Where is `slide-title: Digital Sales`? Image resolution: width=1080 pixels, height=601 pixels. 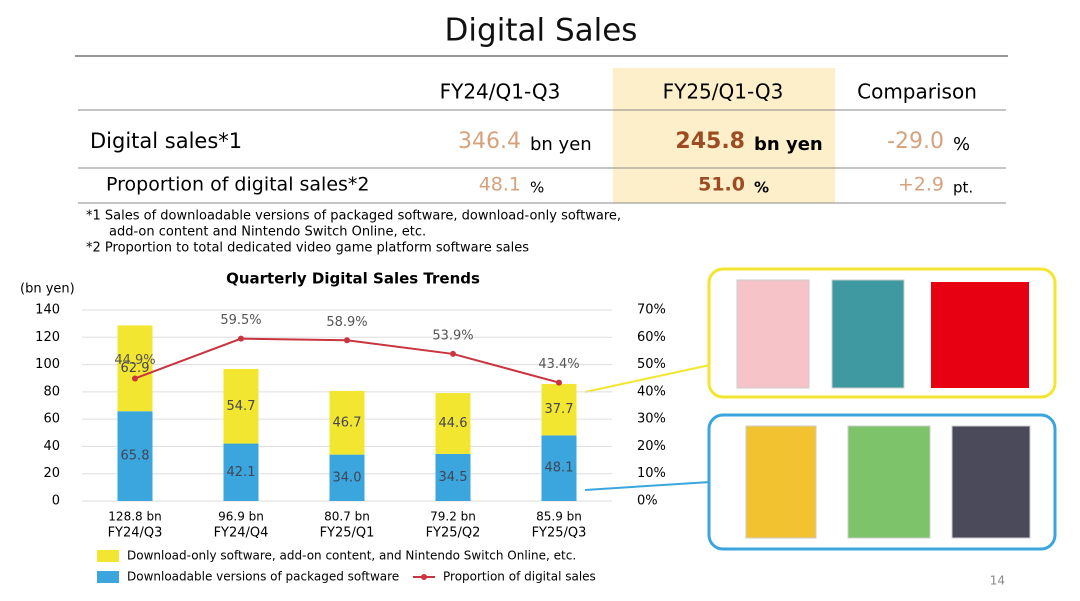
slide-title: Digital Sales is located at coordinates (541, 31).